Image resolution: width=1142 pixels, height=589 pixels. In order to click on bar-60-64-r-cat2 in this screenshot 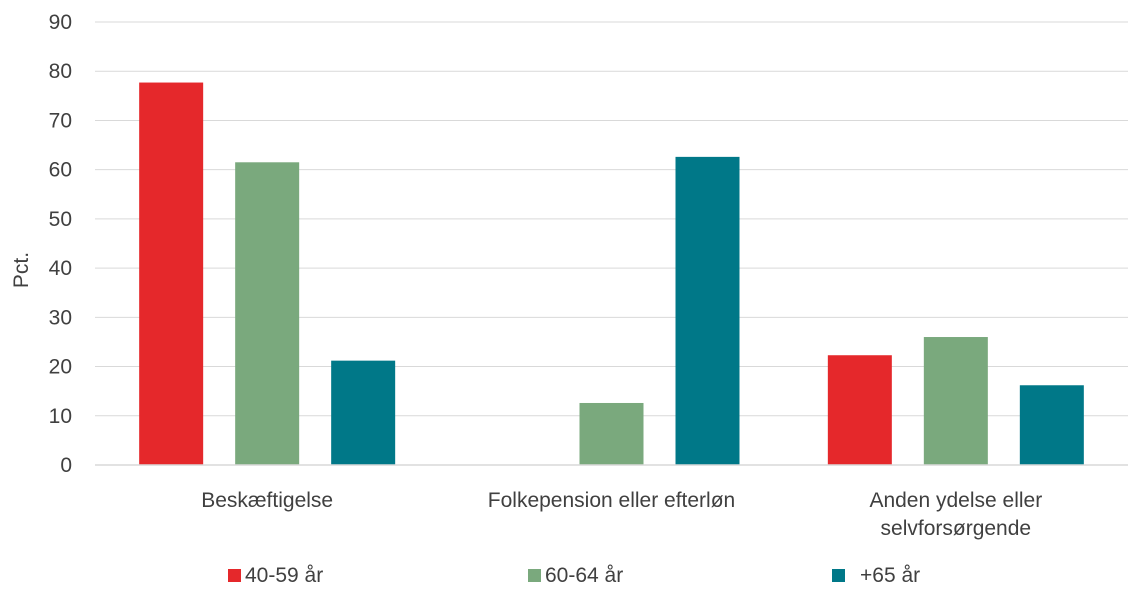, I will do `click(955, 401)`.